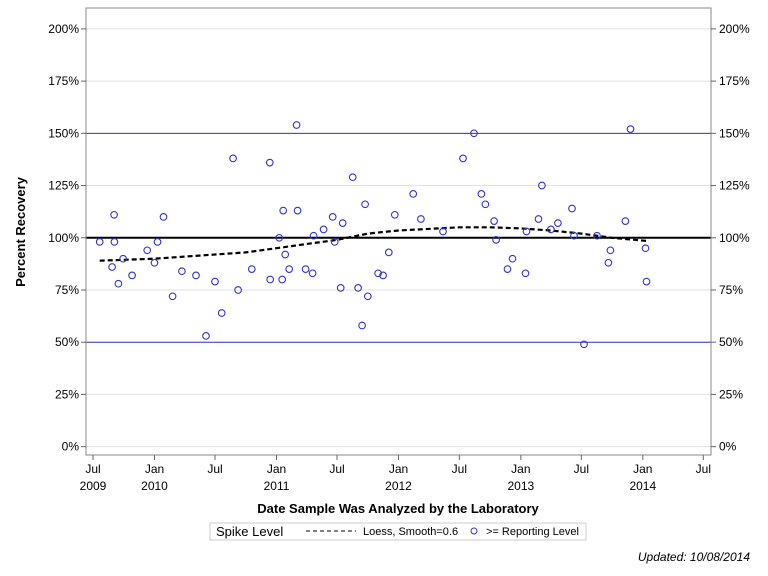 The image size is (768, 576). What do you see at coordinates (734, 29) in the screenshot?
I see `y-tick-label-right: 200%` at bounding box center [734, 29].